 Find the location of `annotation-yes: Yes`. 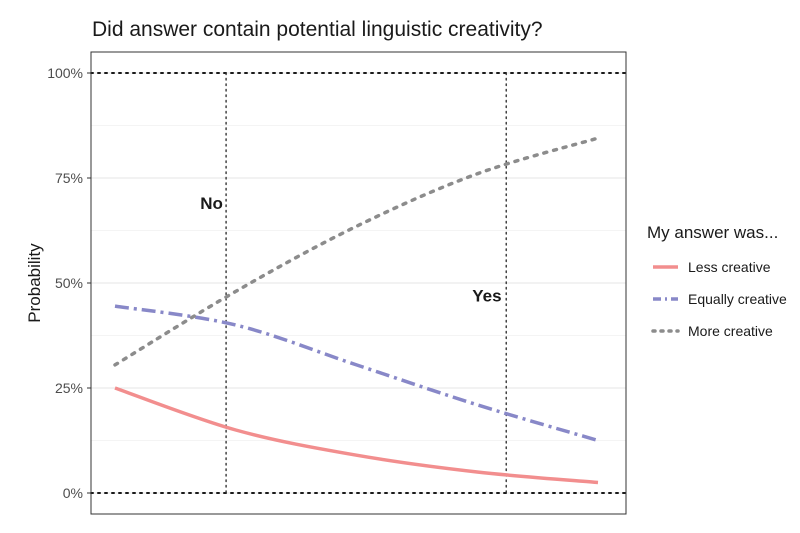

annotation-yes: Yes is located at coordinates (486, 296).